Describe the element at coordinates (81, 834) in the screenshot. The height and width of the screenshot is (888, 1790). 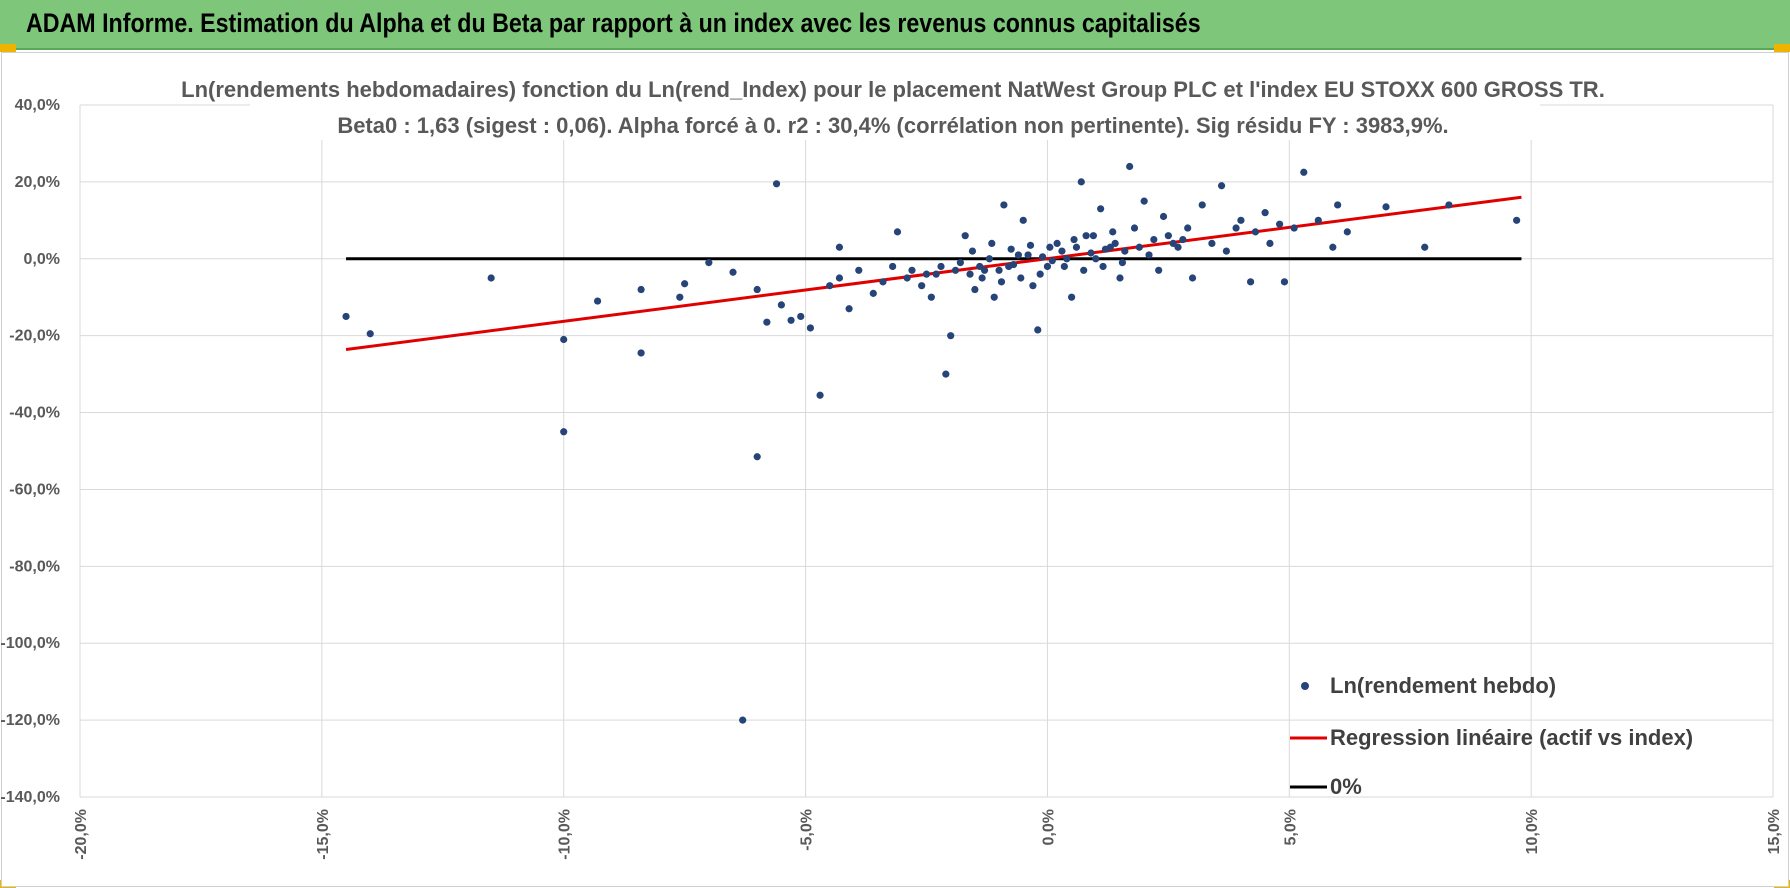
I see `x-tick-label: -20,0%` at that location.